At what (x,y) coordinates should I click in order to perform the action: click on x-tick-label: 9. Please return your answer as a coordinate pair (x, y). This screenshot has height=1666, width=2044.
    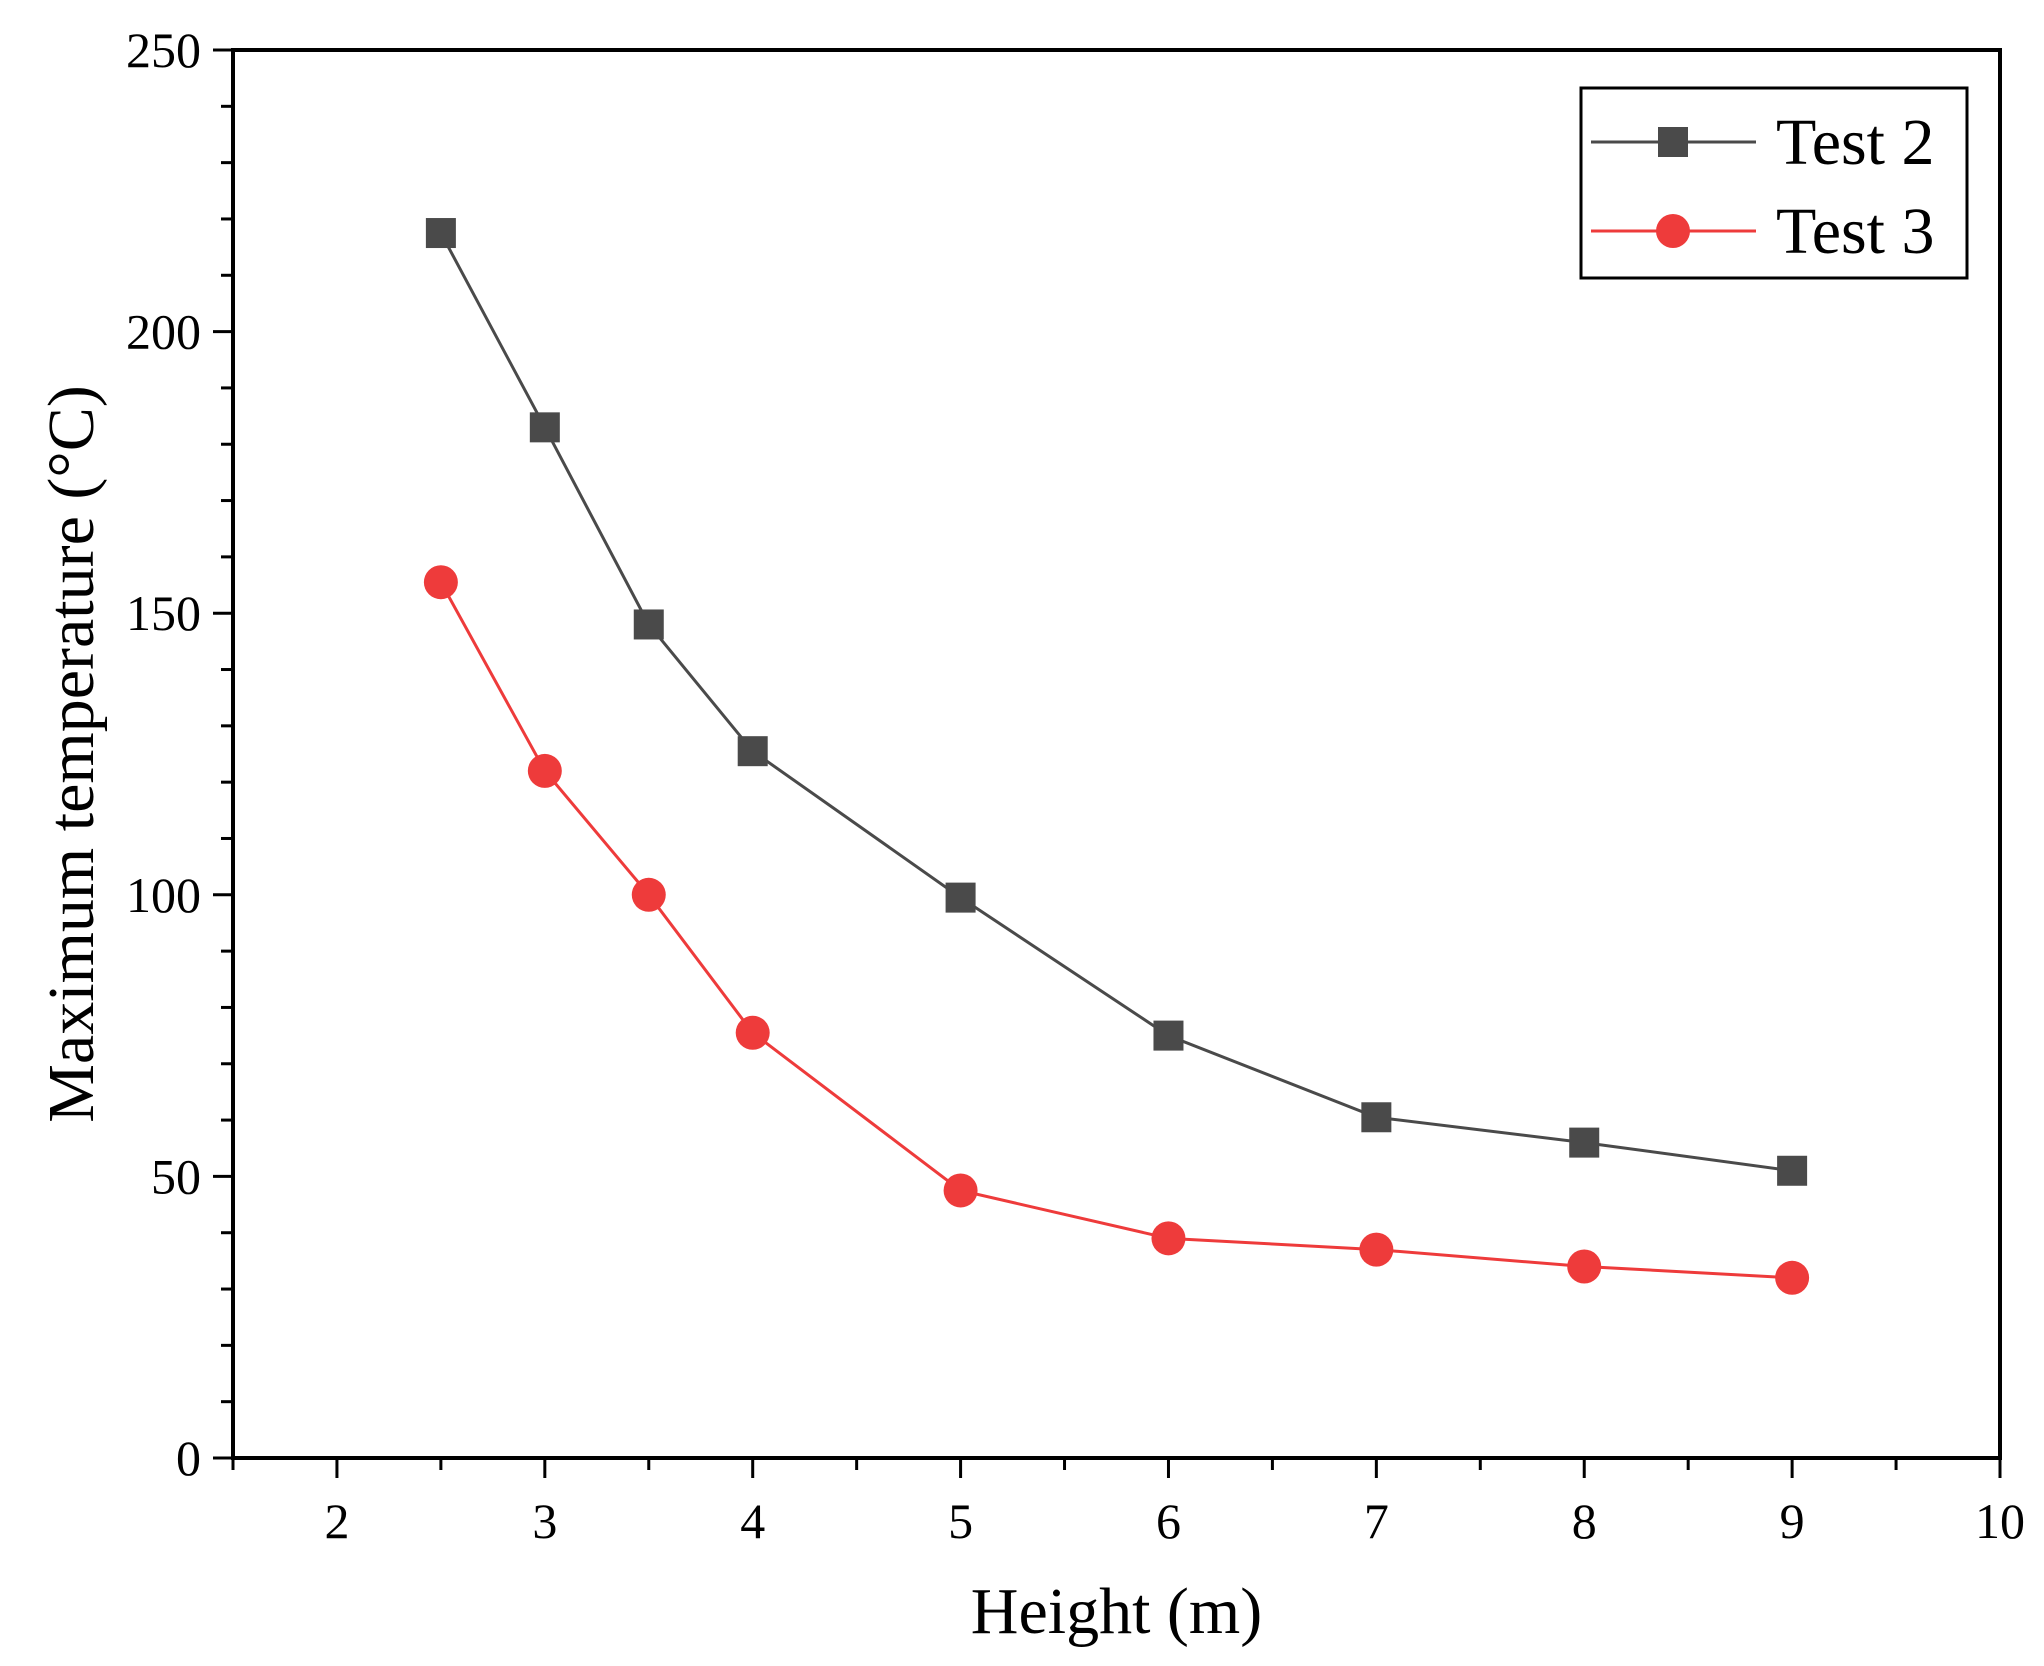
    Looking at the image, I should click on (1792, 1521).